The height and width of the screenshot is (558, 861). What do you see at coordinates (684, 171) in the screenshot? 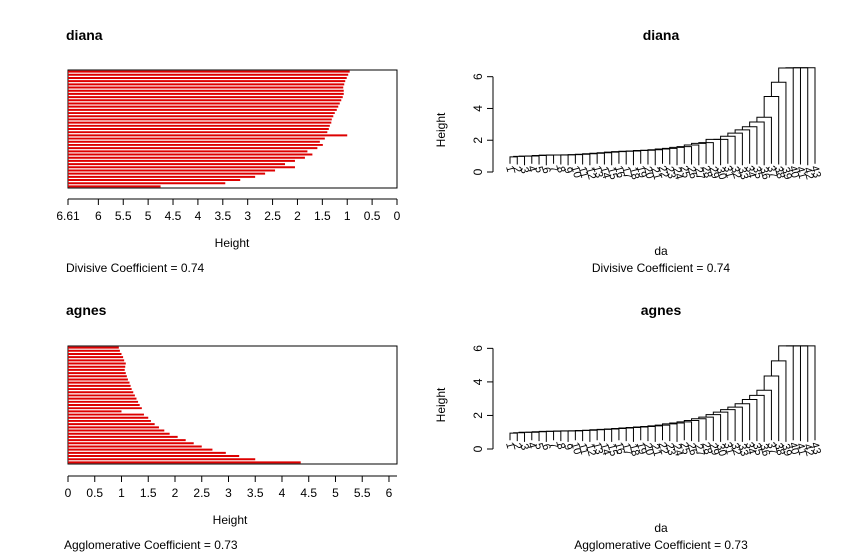
I see `diana-dendrogram-leaf-label: 25` at bounding box center [684, 171].